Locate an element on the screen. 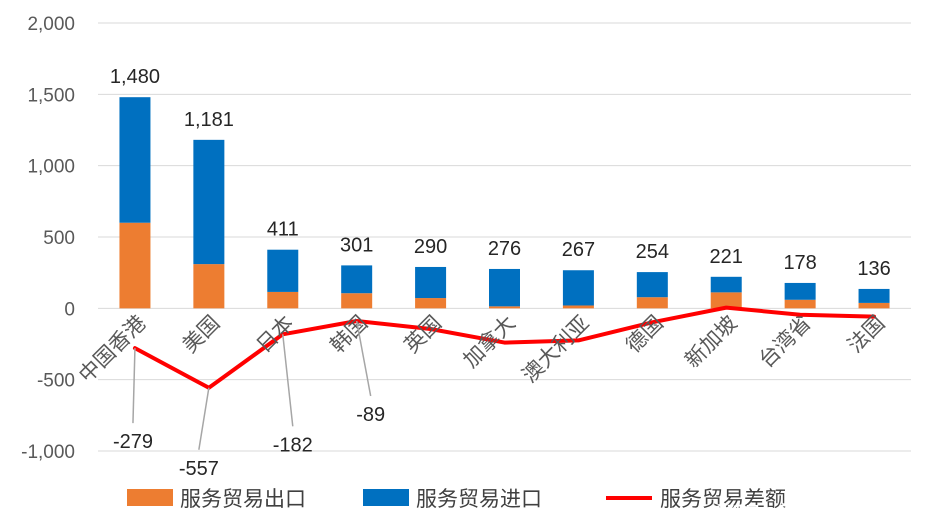  total-label: 276 is located at coordinates (504, 249).